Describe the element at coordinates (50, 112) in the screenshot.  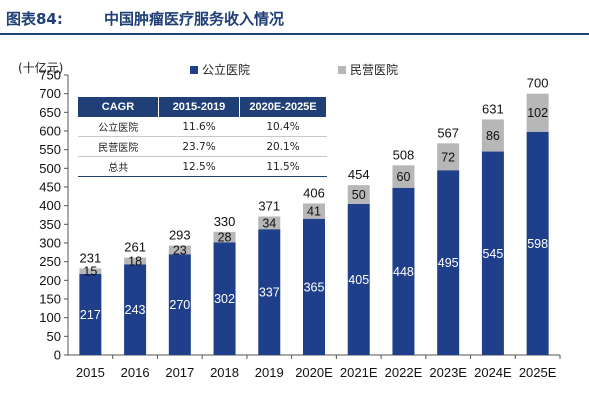
I see `y-tick-label: 650` at that location.